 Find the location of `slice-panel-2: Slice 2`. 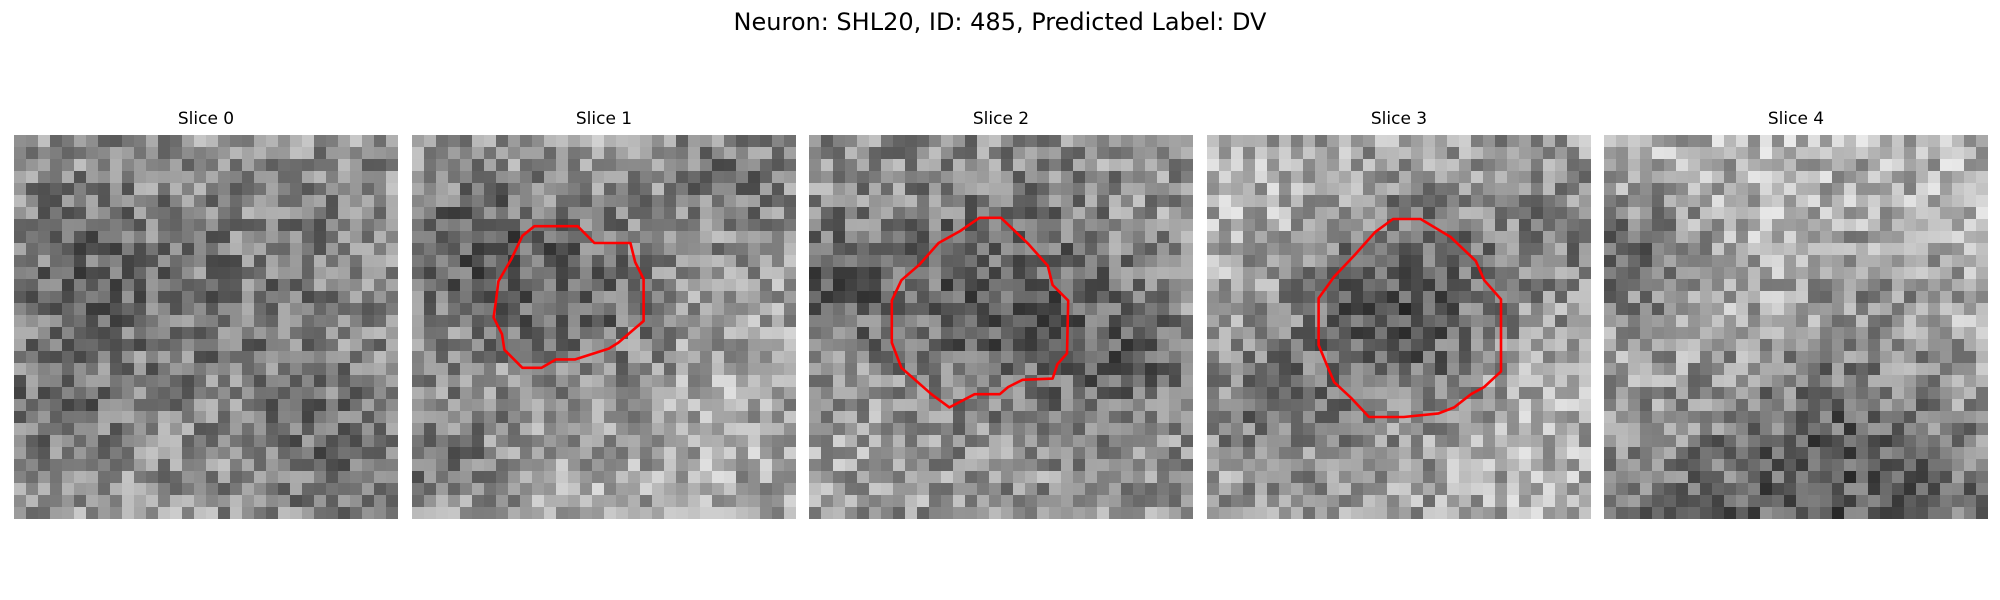

slice-panel-2: Slice 2 is located at coordinates (1001, 311).